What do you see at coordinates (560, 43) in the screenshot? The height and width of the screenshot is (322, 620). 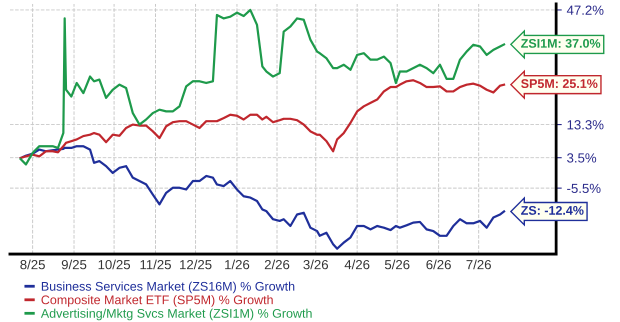 I see `annotation: ZSI1M: 37.0%` at bounding box center [560, 43].